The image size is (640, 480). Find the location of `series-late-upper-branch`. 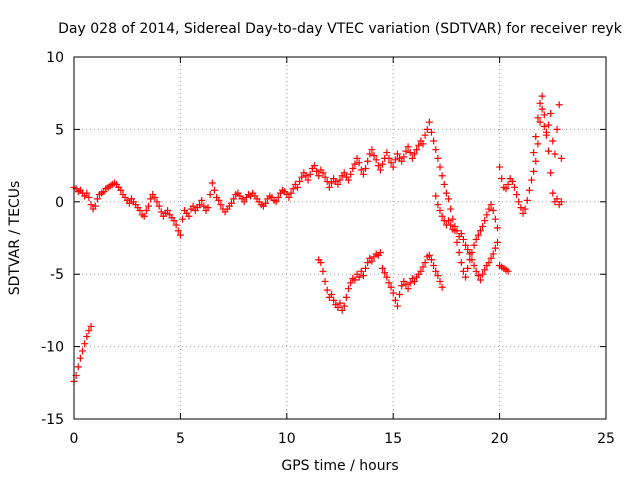

series-late-upper-branch is located at coordinates (547, 130).